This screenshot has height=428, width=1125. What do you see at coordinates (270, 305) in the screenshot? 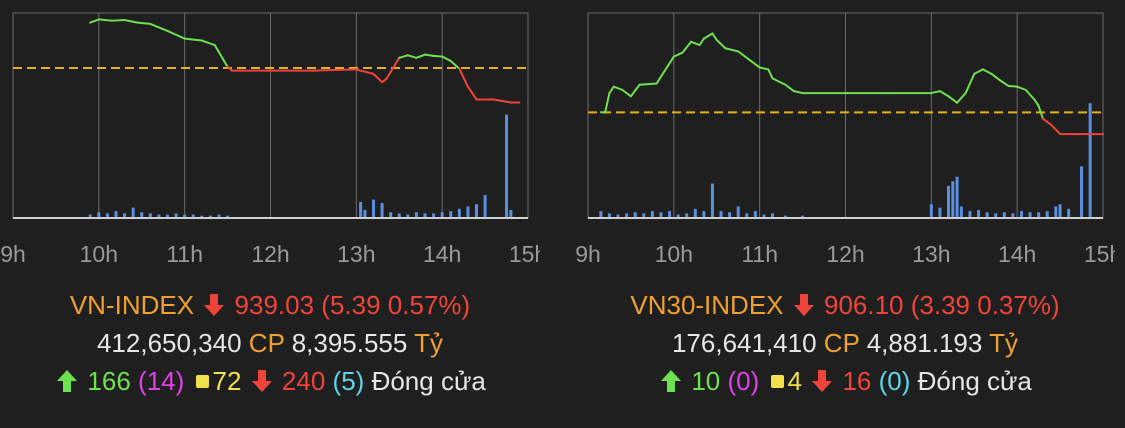
I see `index-headline: VN-INDEX 939.03 (5.39 0.57%)` at bounding box center [270, 305].